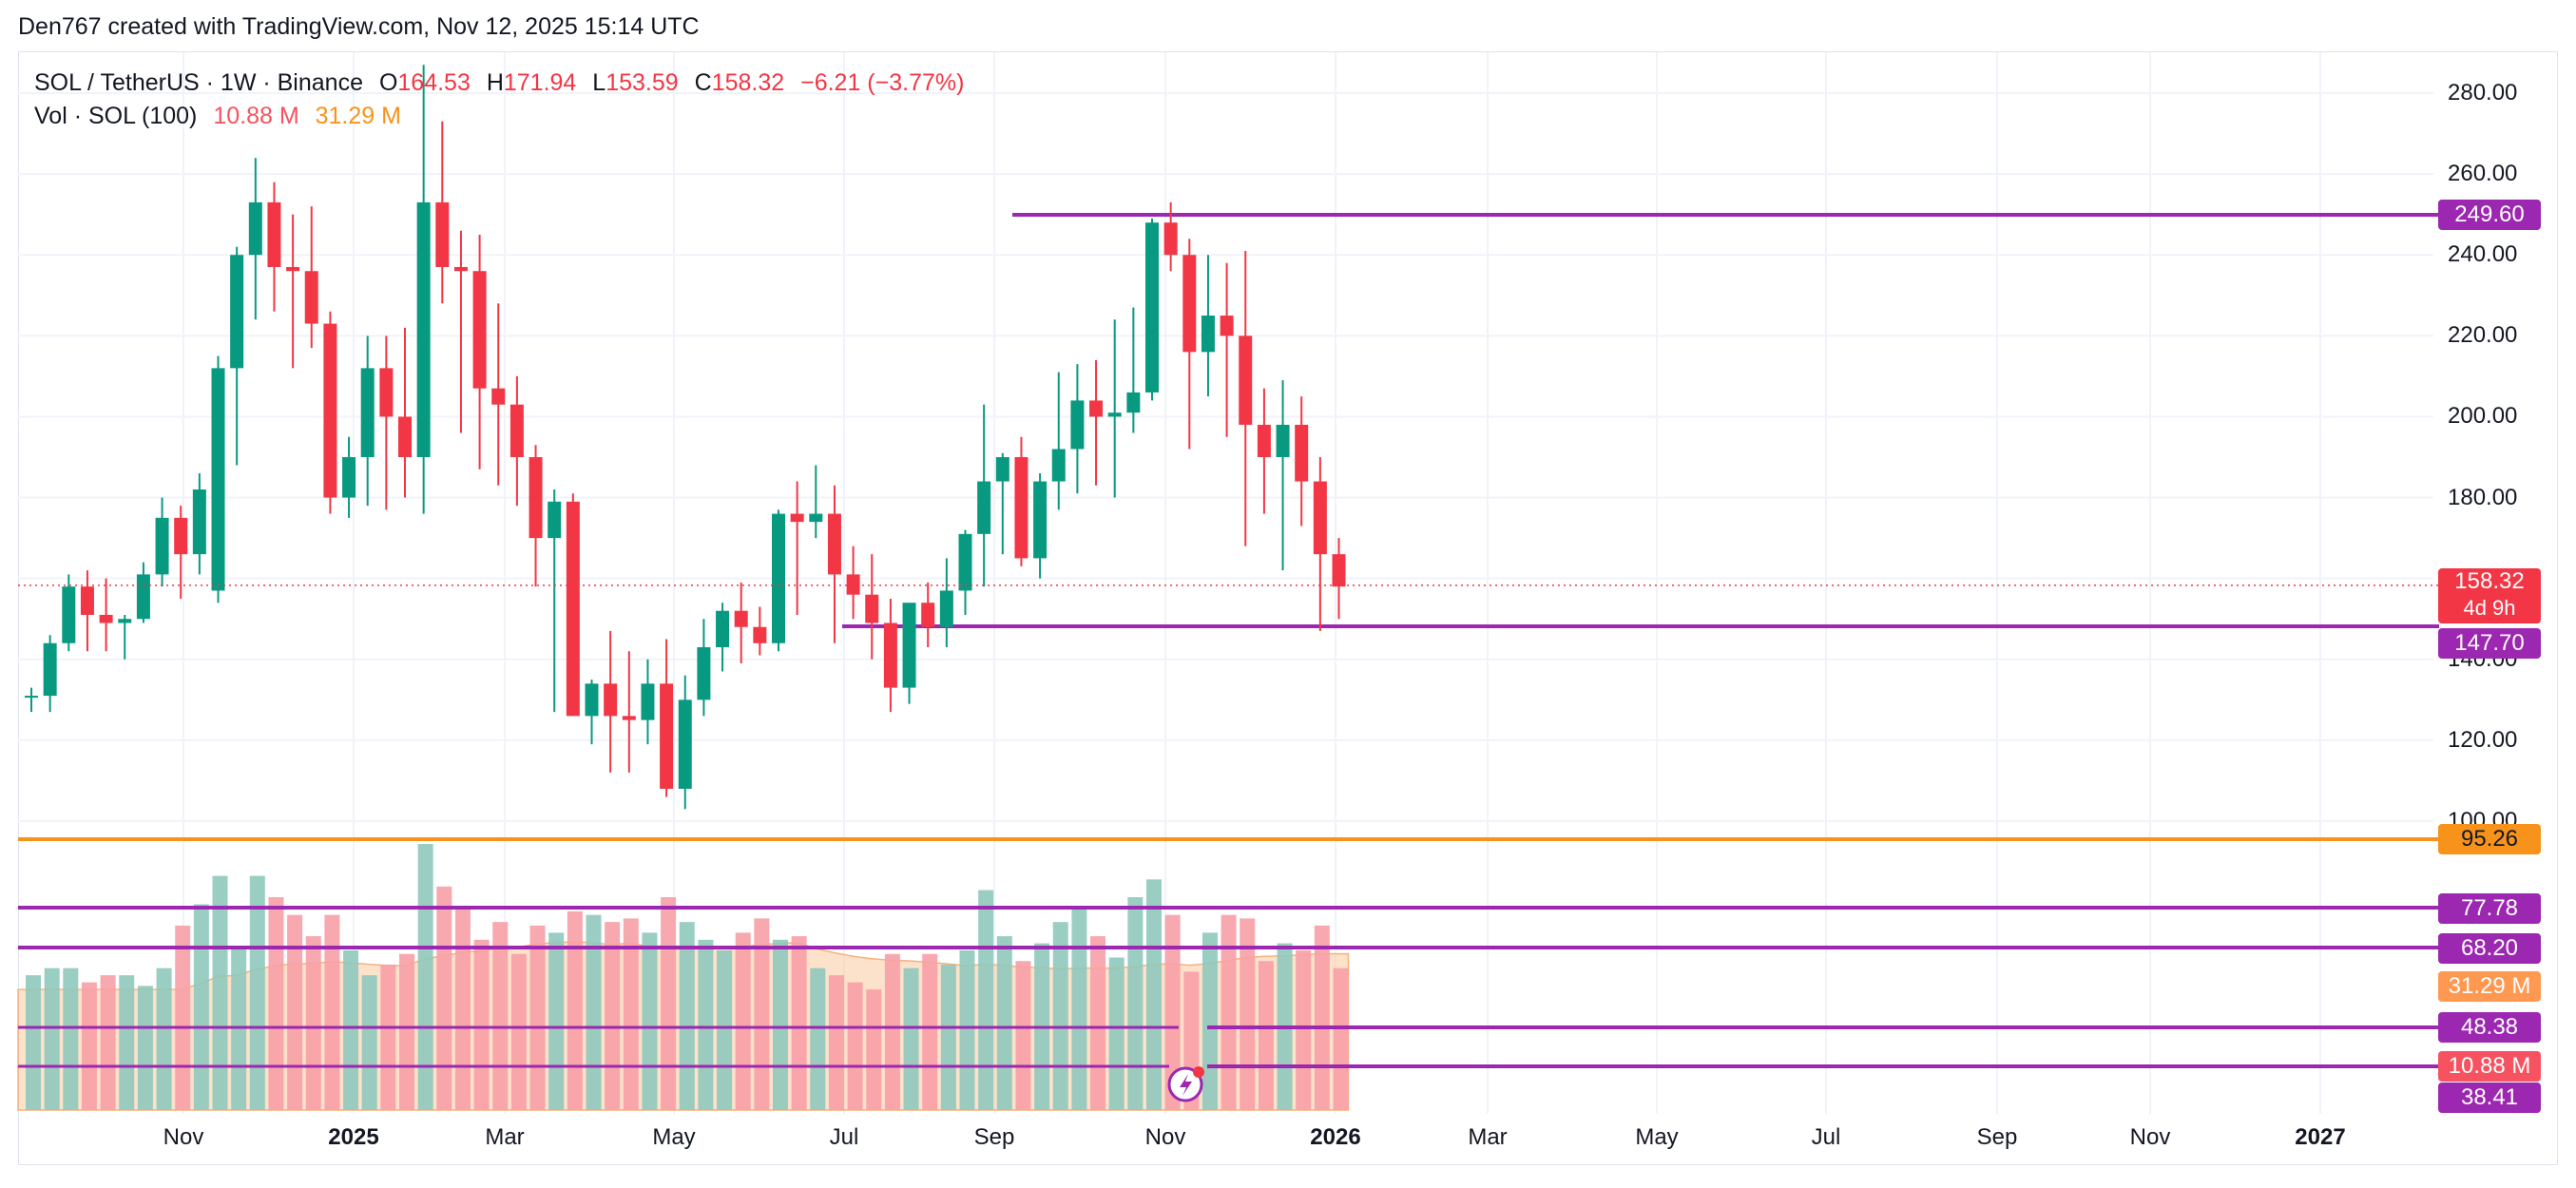 The image size is (2576, 1188). Describe the element at coordinates (1657, 1137) in the screenshot. I see `time-axis-tick: May` at that location.